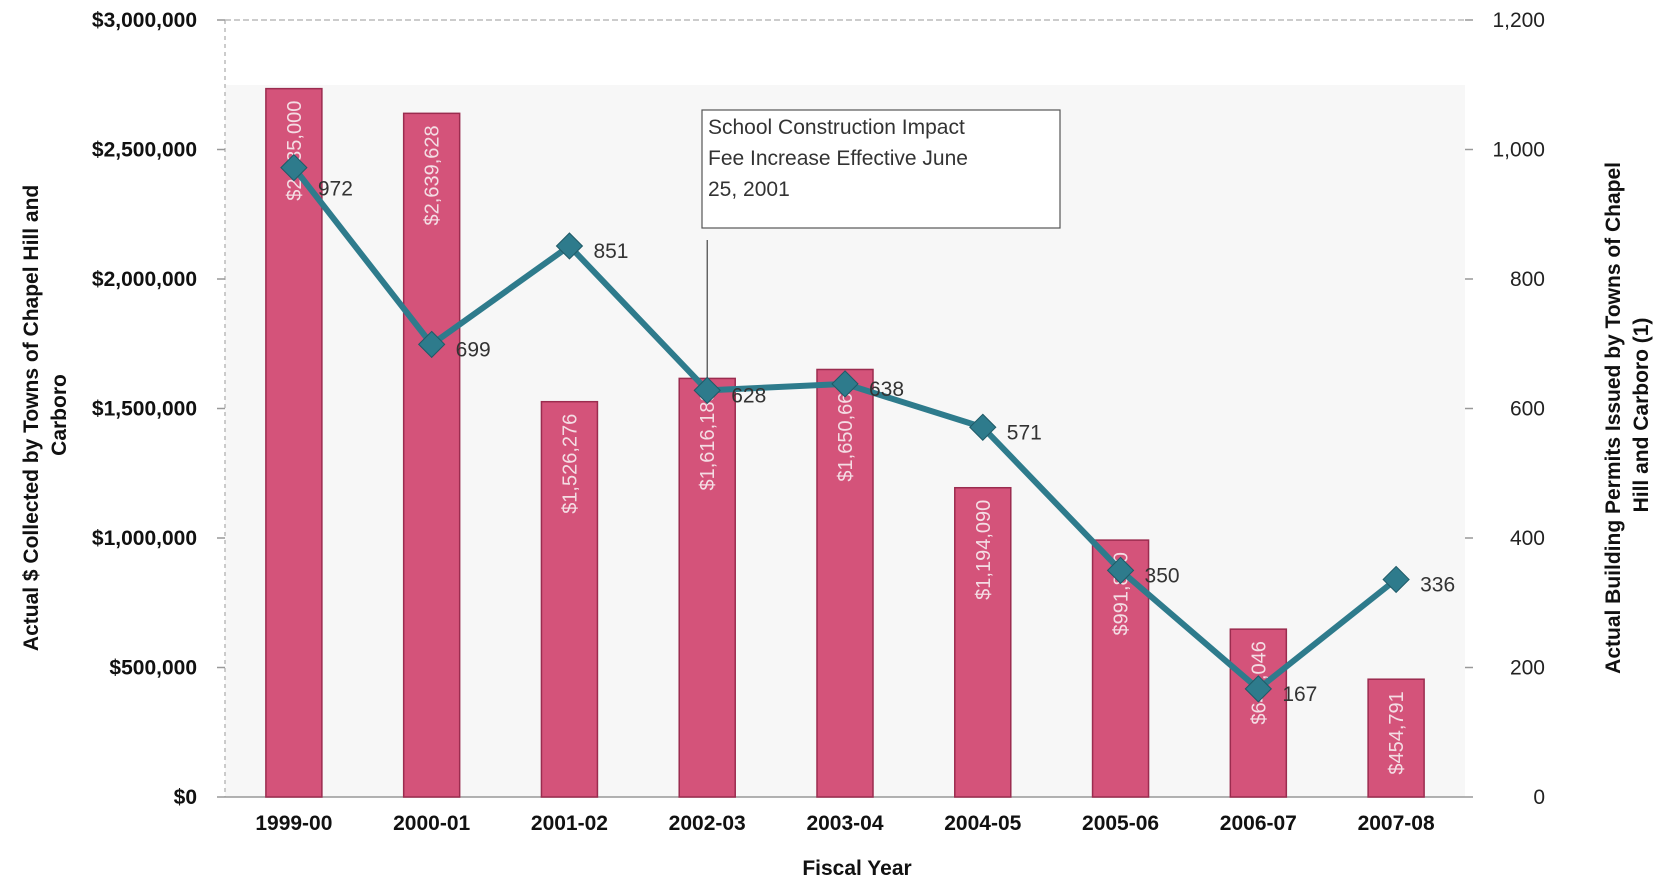 The image size is (1670, 883). What do you see at coordinates (886, 389) in the screenshot?
I see `line-value-label: 638` at bounding box center [886, 389].